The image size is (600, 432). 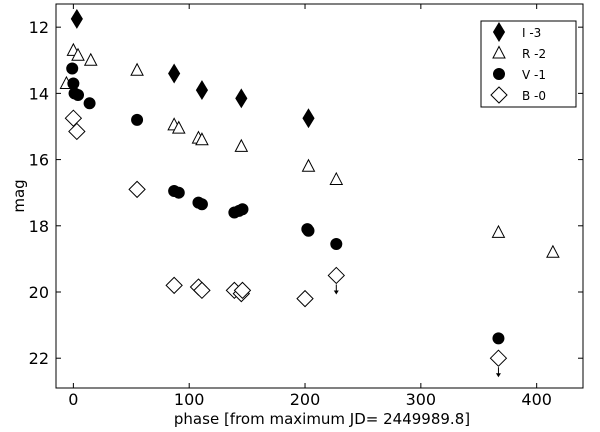 What do you see at coordinates (39, 226) in the screenshot?
I see `y-tick-label: 18` at bounding box center [39, 226].